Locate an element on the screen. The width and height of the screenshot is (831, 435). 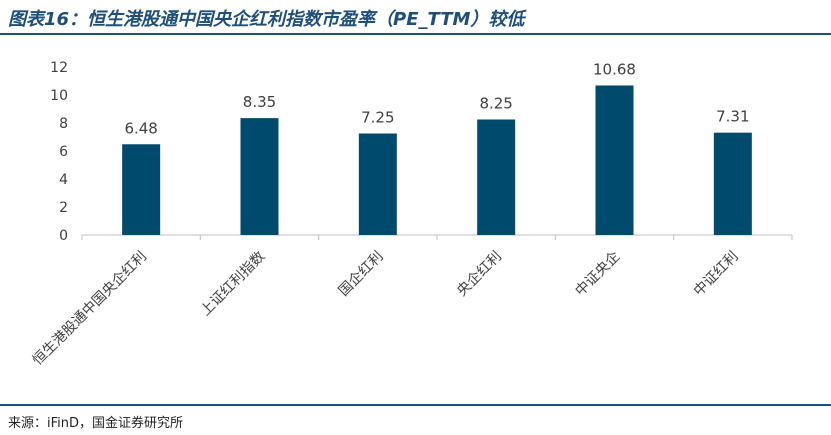
y-axis-ticks: 0 2 4 6 8 10 12 is located at coordinates (59, 152).